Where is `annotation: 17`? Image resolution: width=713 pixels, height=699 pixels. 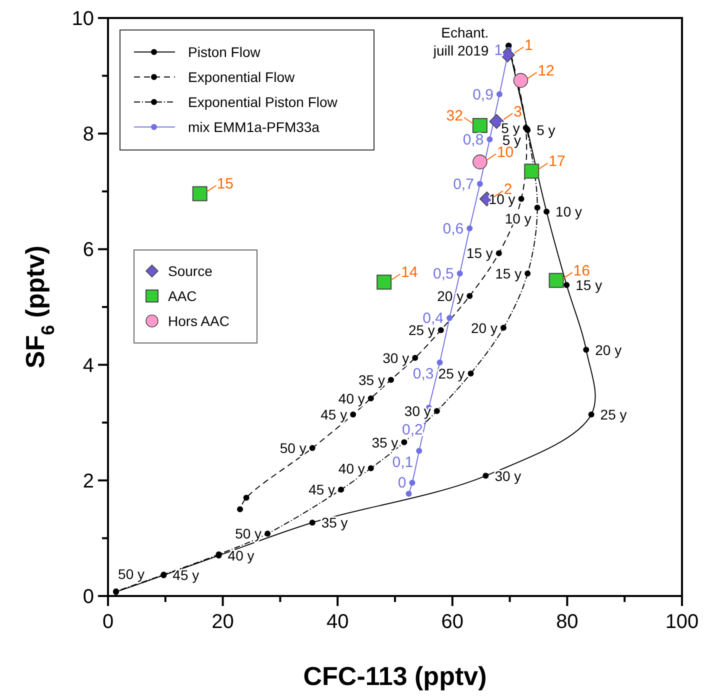 annotation: 17 is located at coordinates (557, 161).